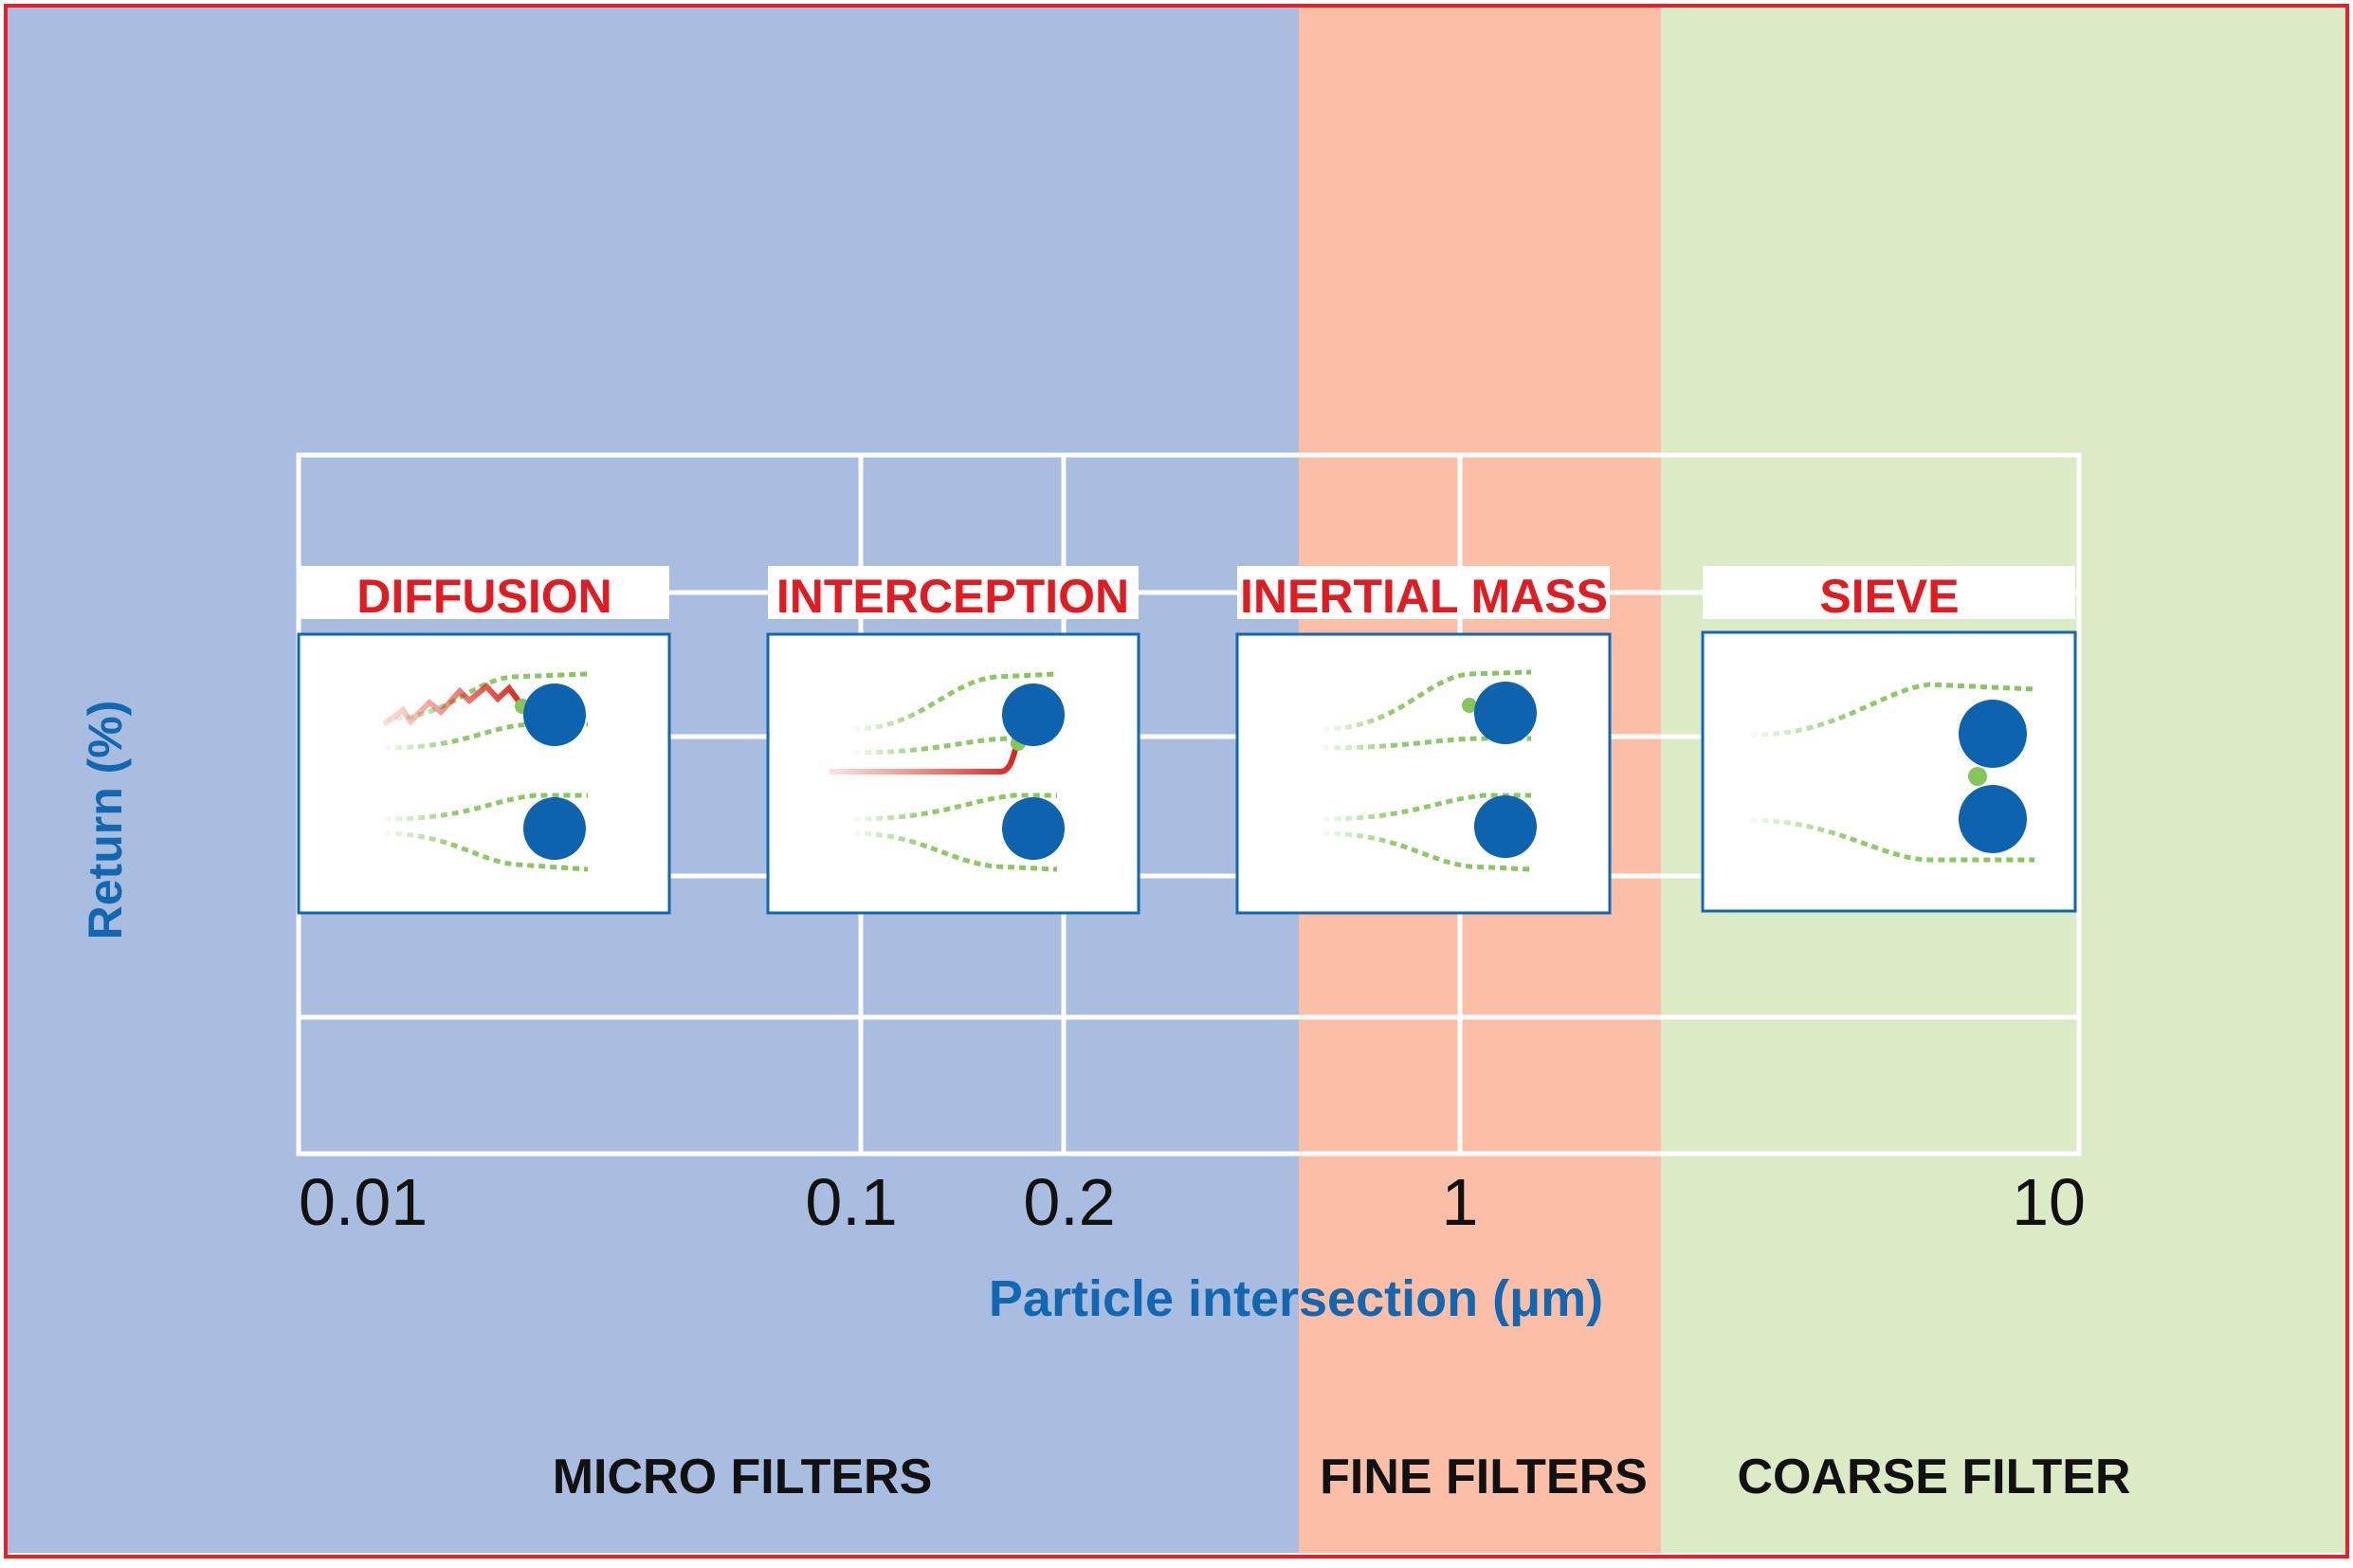  Describe the element at coordinates (2049, 1202) in the screenshot. I see `x-tick-label: 10` at that location.